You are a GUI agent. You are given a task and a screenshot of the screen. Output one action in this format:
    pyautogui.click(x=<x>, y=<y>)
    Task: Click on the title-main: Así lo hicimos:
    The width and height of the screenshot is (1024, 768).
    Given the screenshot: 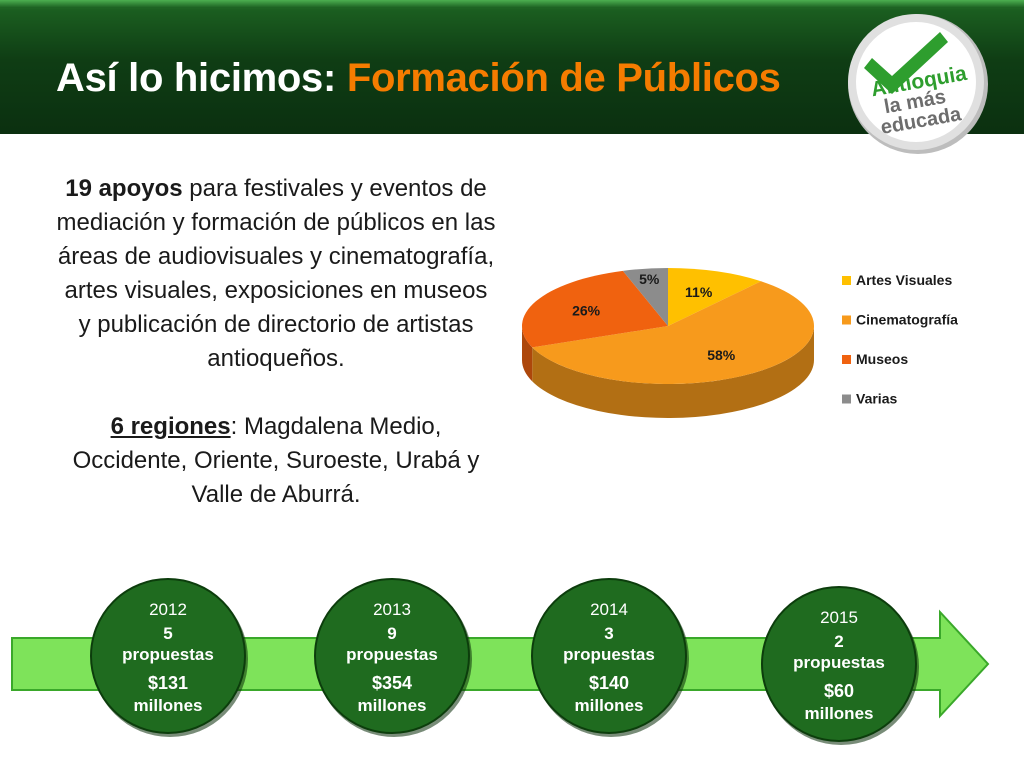 What is the action you would take?
    pyautogui.click(x=201, y=78)
    